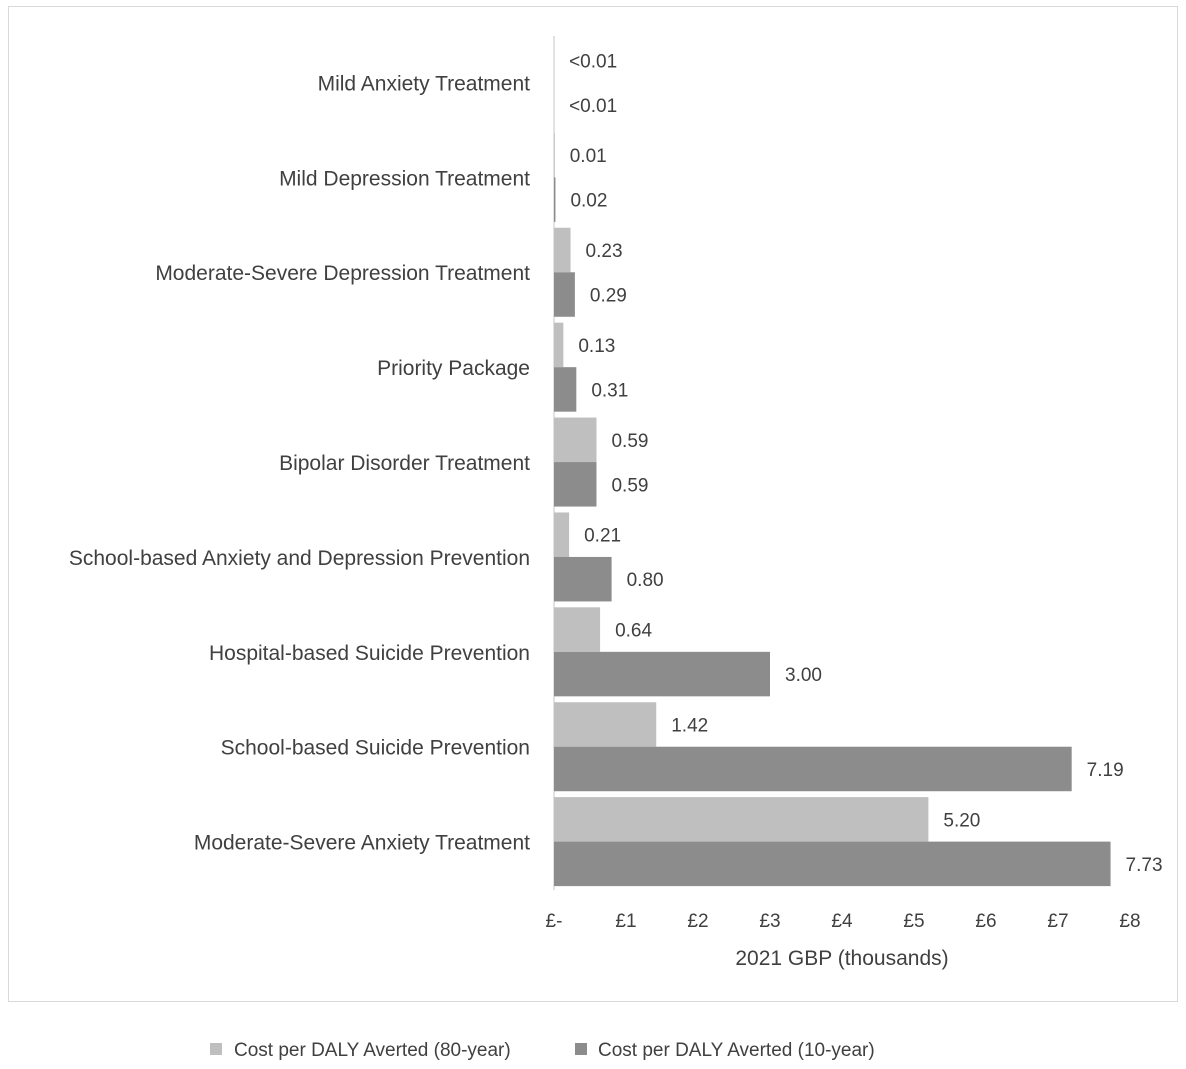 The height and width of the screenshot is (1069, 1186). What do you see at coordinates (342, 273) in the screenshot?
I see `category-label: Moderate-Severe Depression Treatment` at bounding box center [342, 273].